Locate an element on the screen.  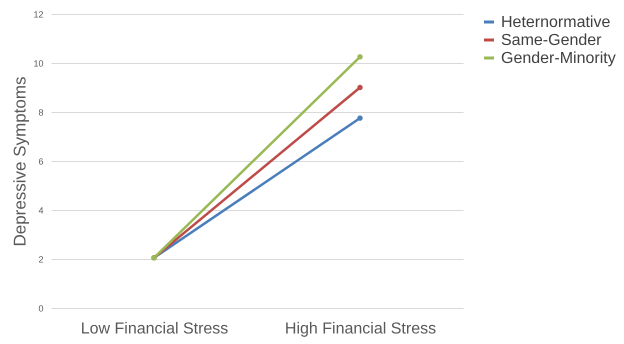
y-tick-label: 4 is located at coordinates (41, 211).